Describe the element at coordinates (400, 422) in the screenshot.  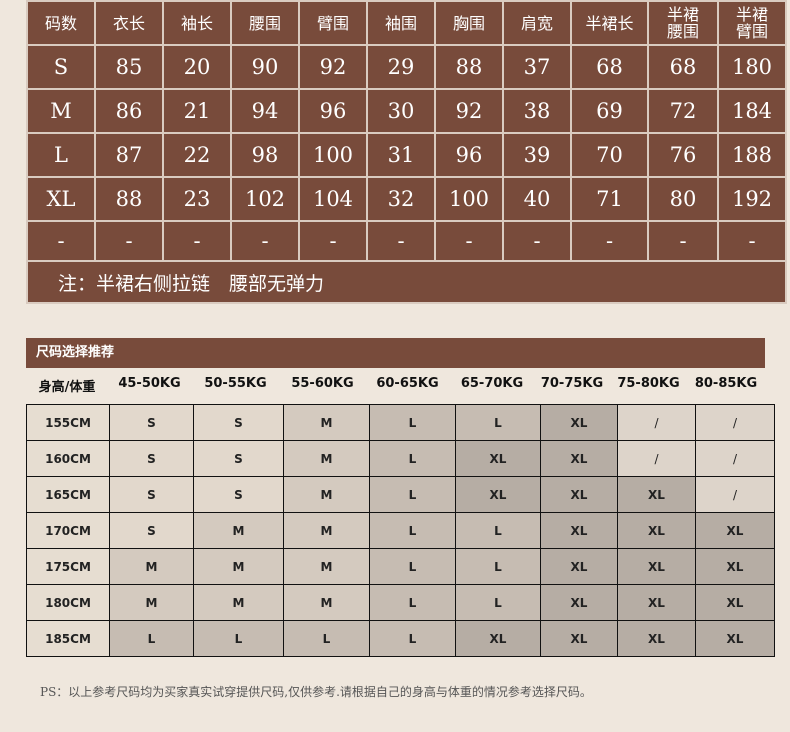
I see `recommend-row: 155CM S S M L L XL / /` at that location.